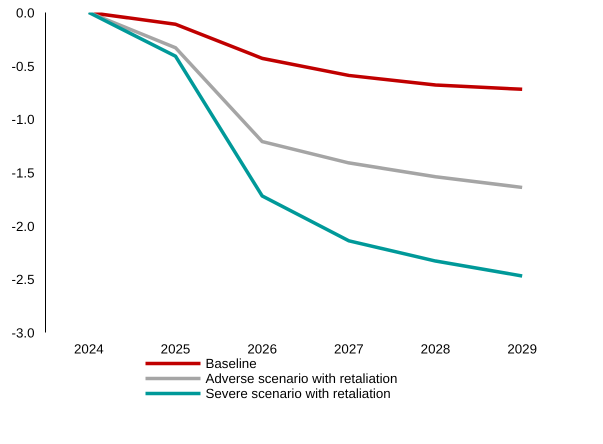 The height and width of the screenshot is (444, 603). I want to click on y-tick-label: 0.0, so click(25, 13).